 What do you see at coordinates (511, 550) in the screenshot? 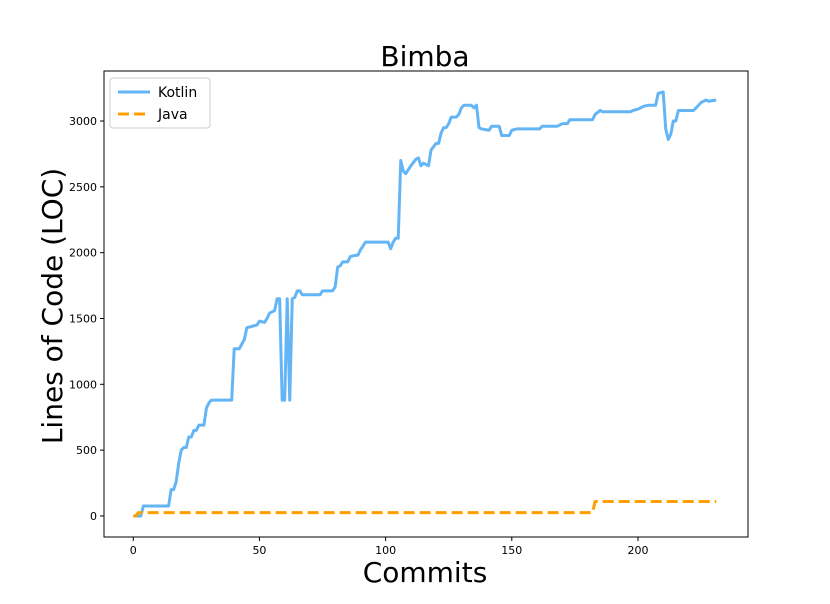
I see `x-tick-label: 150` at bounding box center [511, 550].